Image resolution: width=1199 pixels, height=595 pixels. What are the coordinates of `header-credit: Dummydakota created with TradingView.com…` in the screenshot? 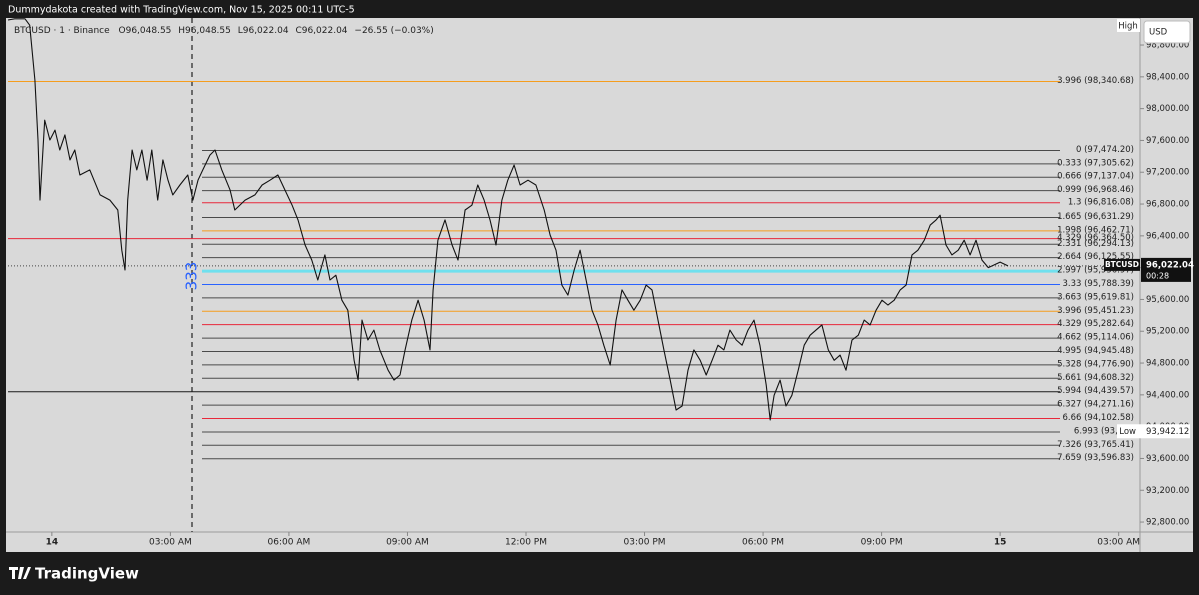 It's located at (181, 10).